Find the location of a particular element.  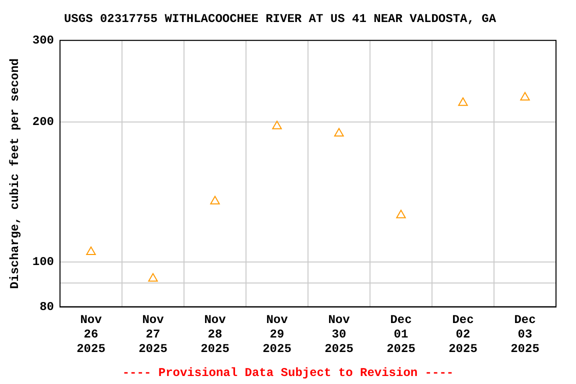

x-tick-label: Dec 01 2025 is located at coordinates (401, 334).